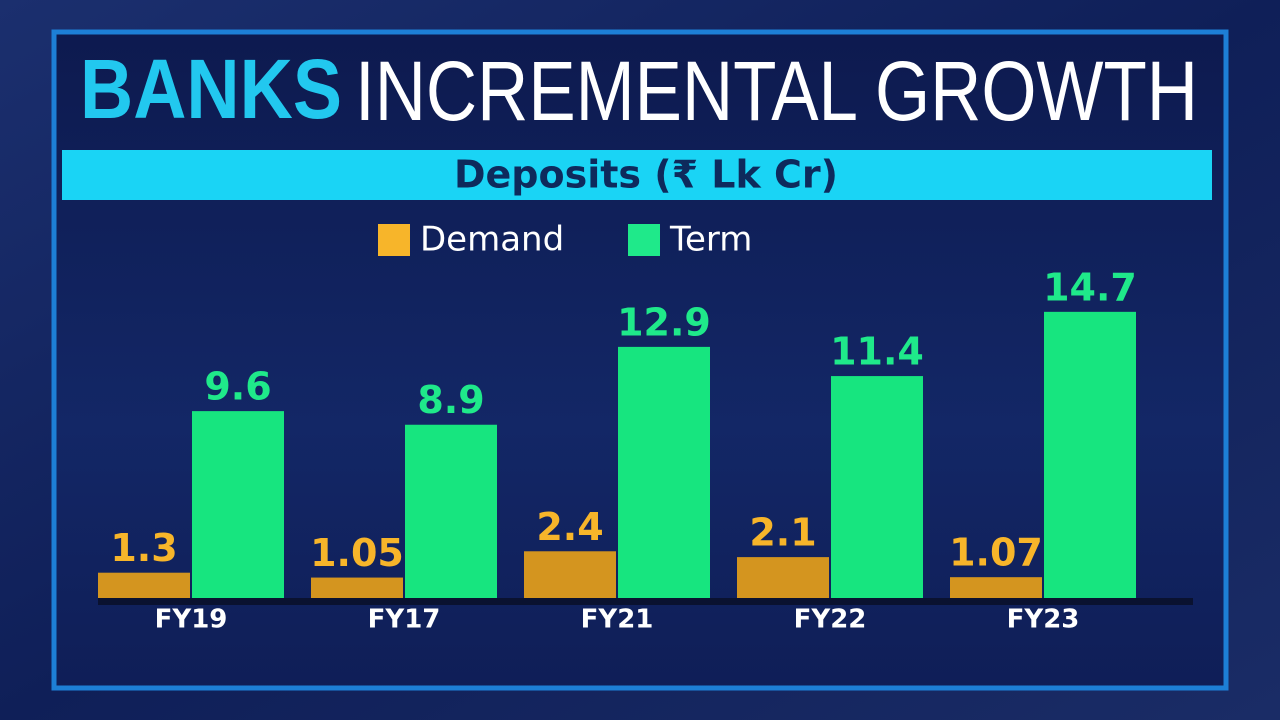 The width and height of the screenshot is (1280, 720). Describe the element at coordinates (569, 527) in the screenshot. I see `data-label: 2.4` at that location.